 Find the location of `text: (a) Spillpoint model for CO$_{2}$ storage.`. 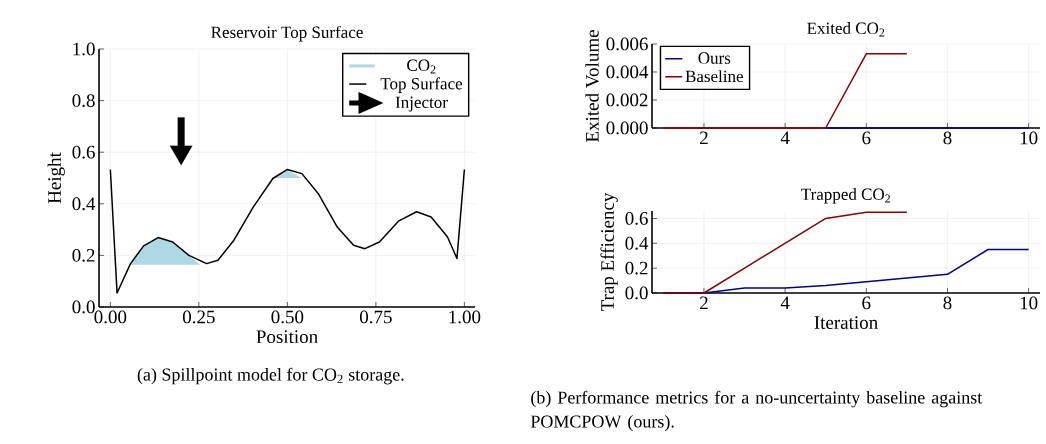

text: (a) Spillpoint model for CO$_{2}$ storage. is located at coordinates (270, 376).